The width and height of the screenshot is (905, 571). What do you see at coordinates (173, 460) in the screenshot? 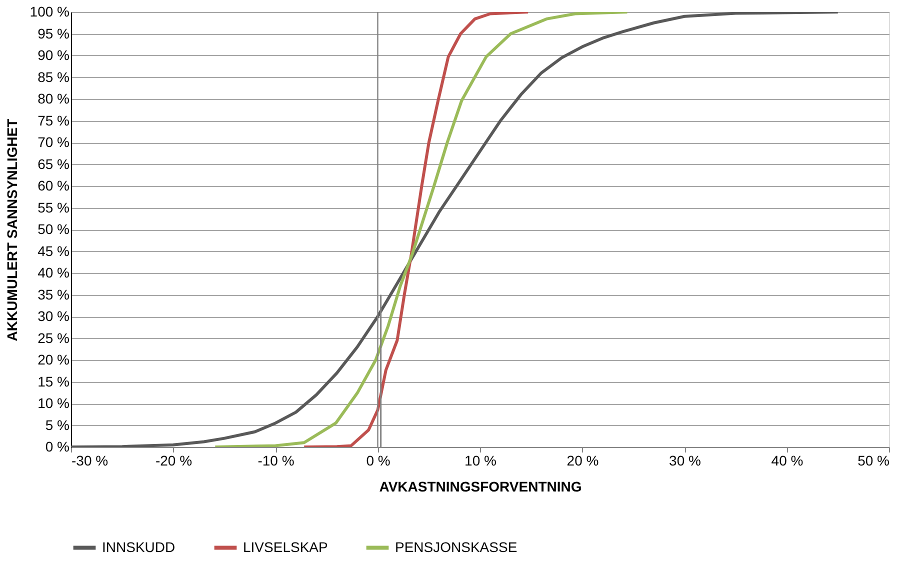
I see `x-tick-label: -20 %` at bounding box center [173, 460].